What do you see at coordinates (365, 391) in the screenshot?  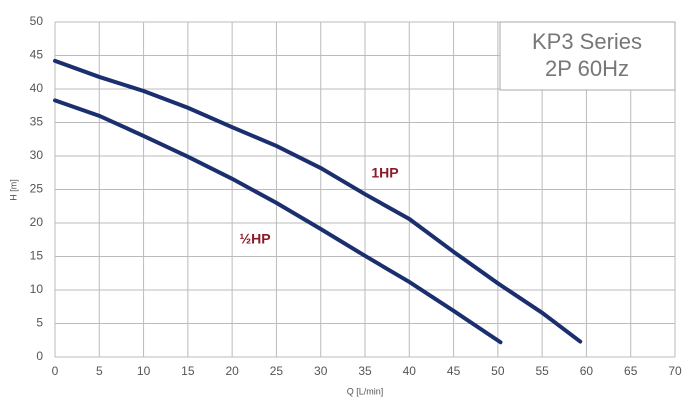 I see `x-axis-label: Q [L/min]` at bounding box center [365, 391].